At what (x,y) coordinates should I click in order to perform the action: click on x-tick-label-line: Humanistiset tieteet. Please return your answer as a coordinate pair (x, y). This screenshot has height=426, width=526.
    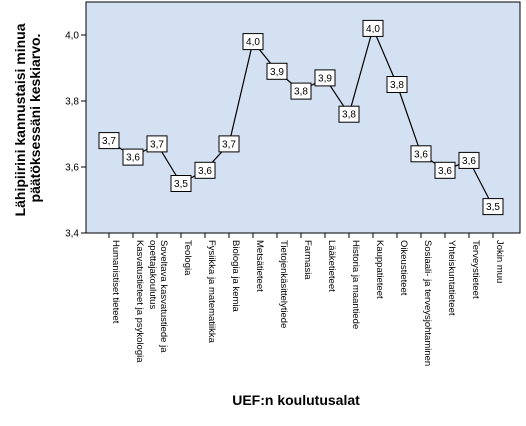
    Looking at the image, I should click on (115, 282).